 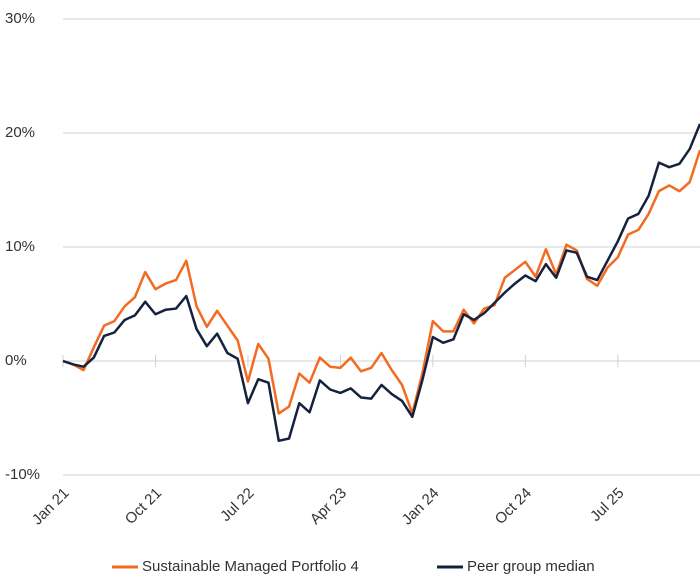 What do you see at coordinates (143, 506) in the screenshot?
I see `x-tick-label: Oct 21` at bounding box center [143, 506].